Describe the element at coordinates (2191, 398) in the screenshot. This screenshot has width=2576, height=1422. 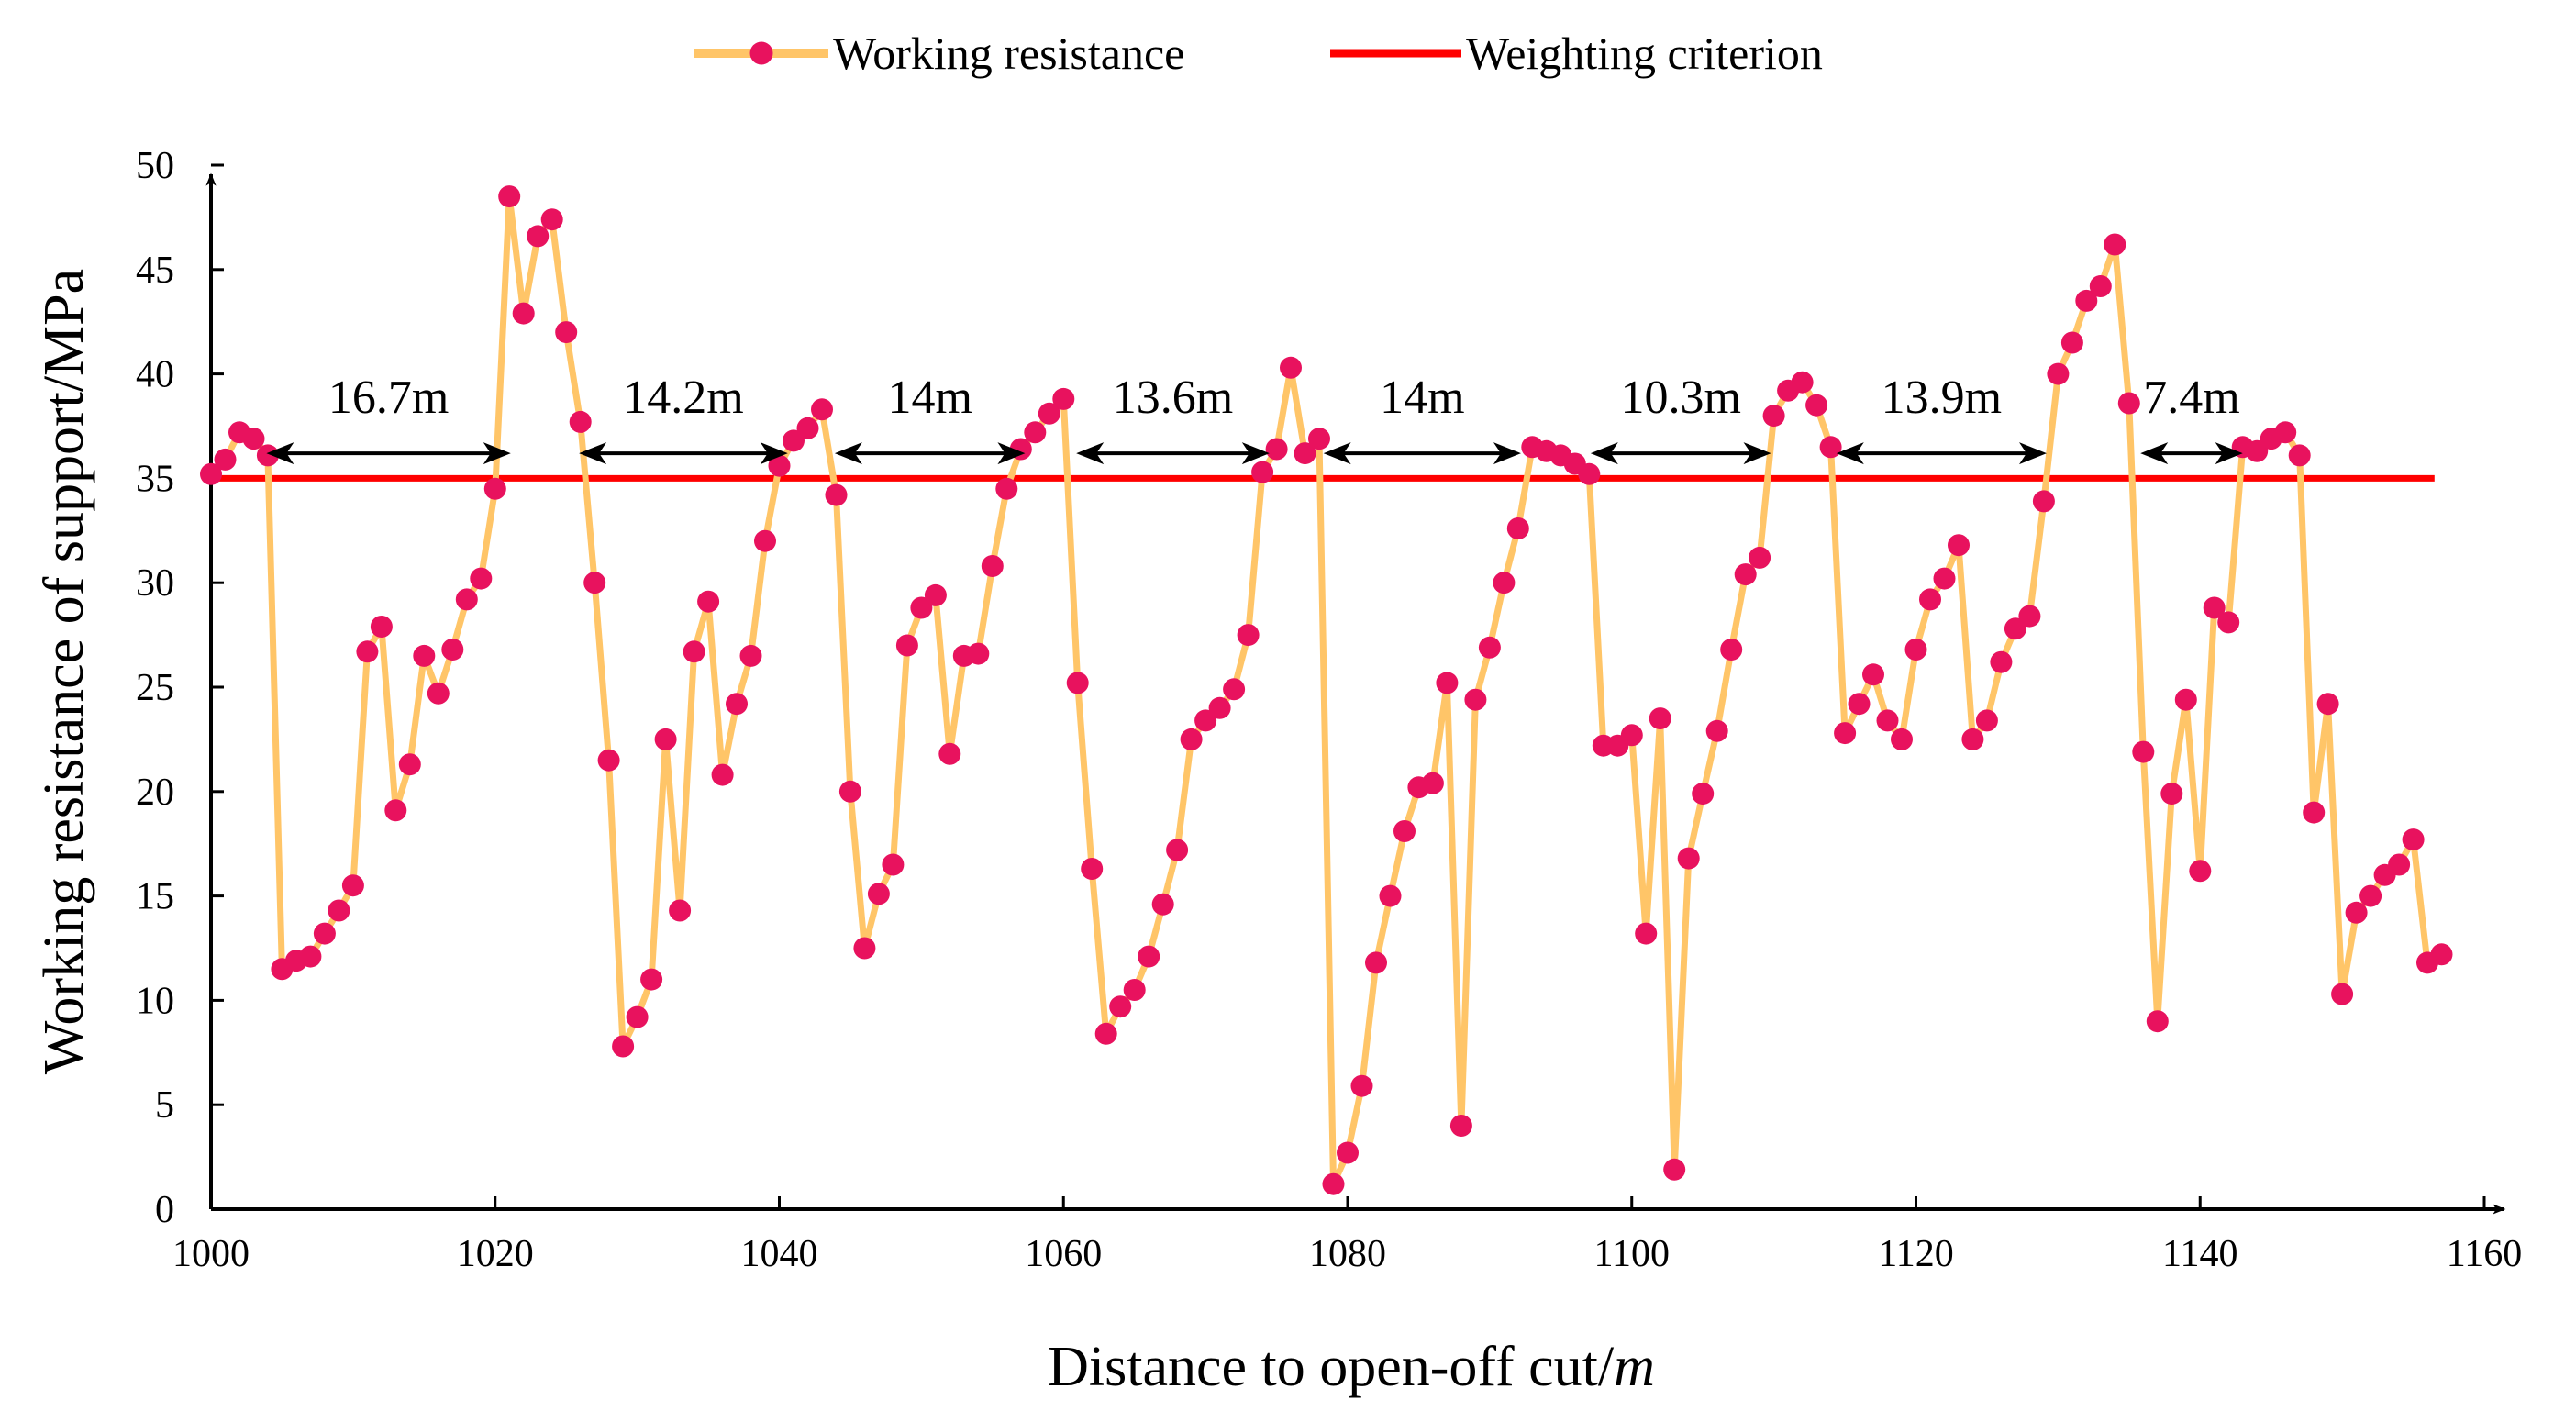
I see `span-label: 7.4m` at that location.